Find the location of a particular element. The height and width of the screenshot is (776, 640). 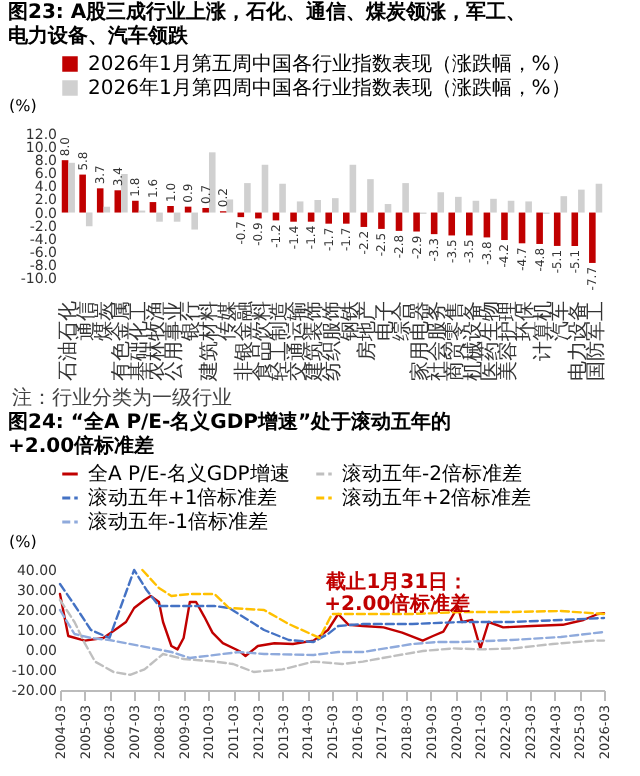

legend-label: 滚动五年+2倍标准差 is located at coordinates (437, 498).